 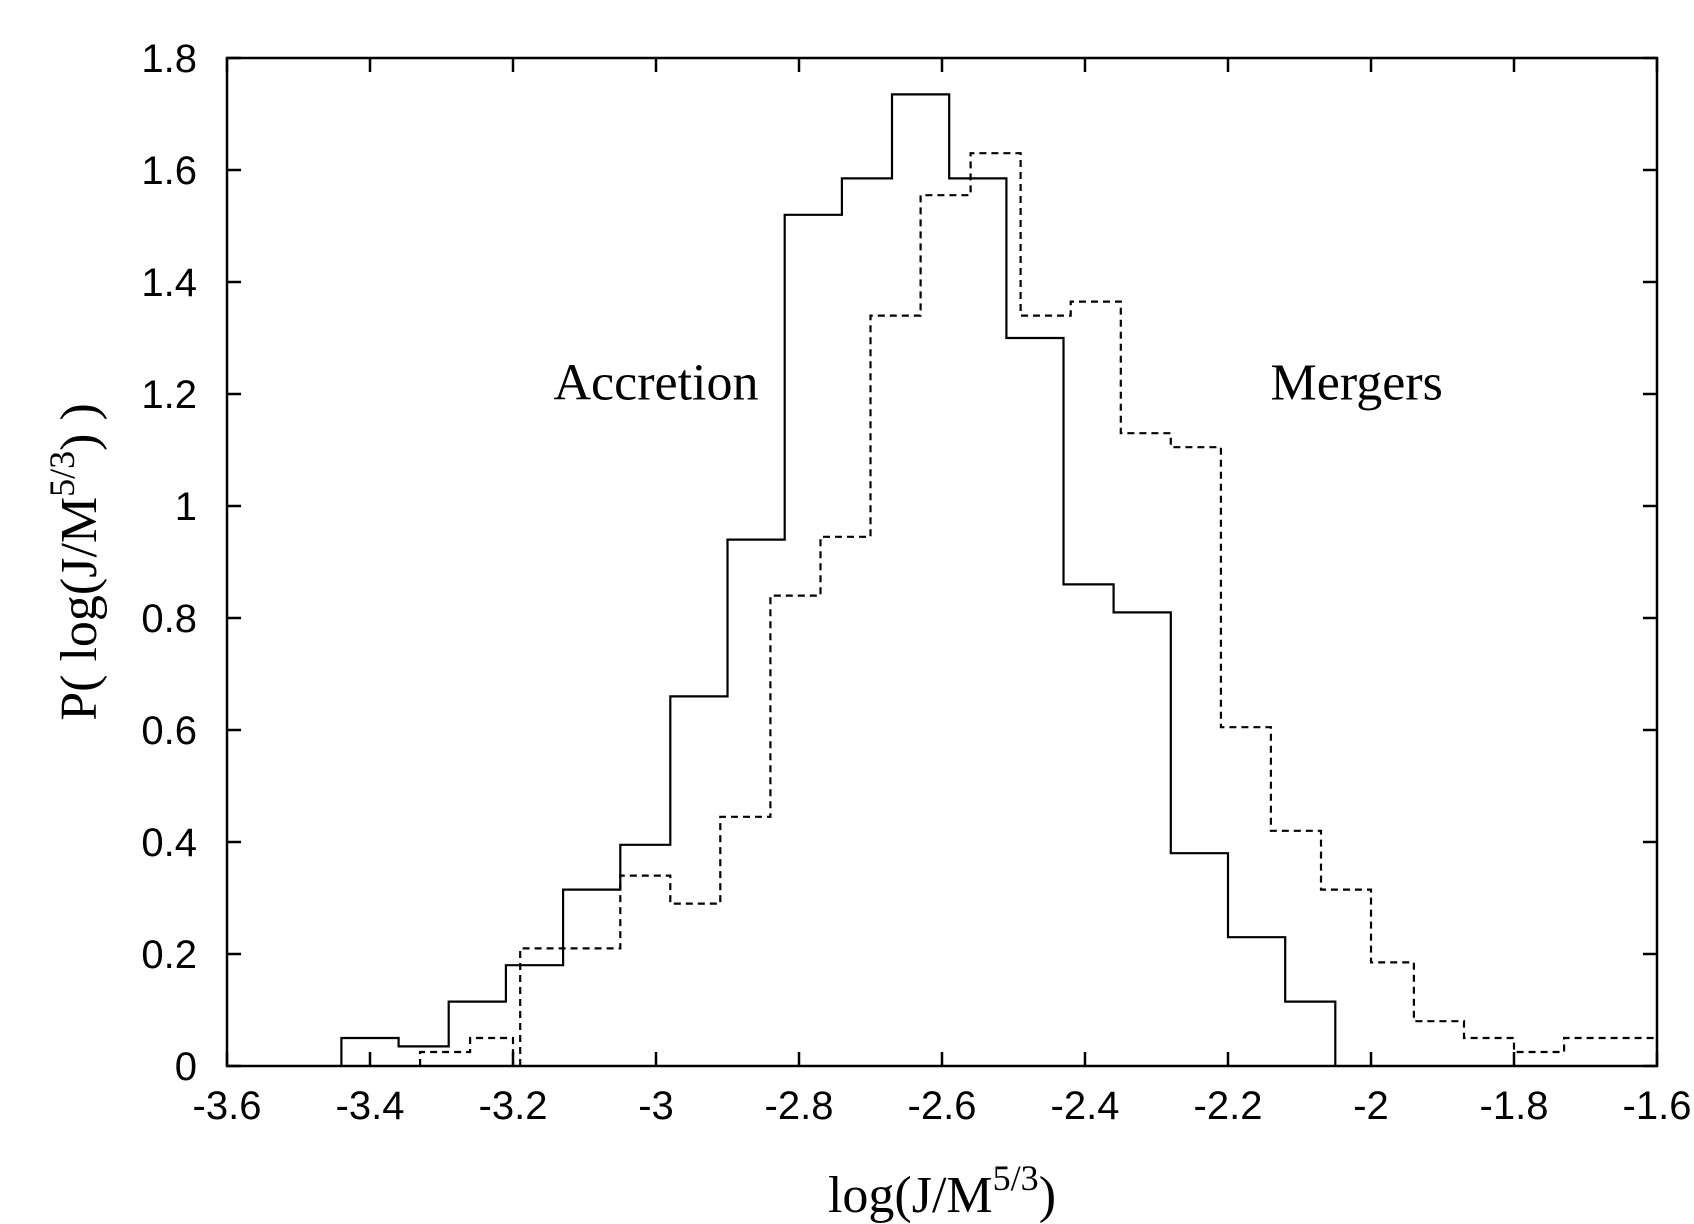 I want to click on x-tick-labels: -3.6 -3.4 -3.2 -3 -2.8 -2.6 -2.4 -2.2 -2 -1.8 -1.6, so click(x=942, y=1106).